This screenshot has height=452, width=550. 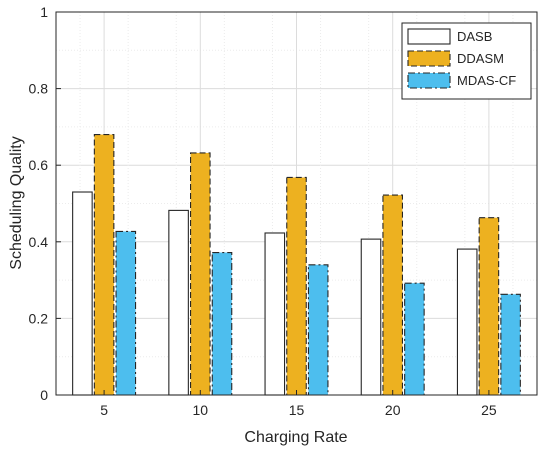 What do you see at coordinates (201, 410) in the screenshot?
I see `x-tick-label: 10` at bounding box center [201, 410].